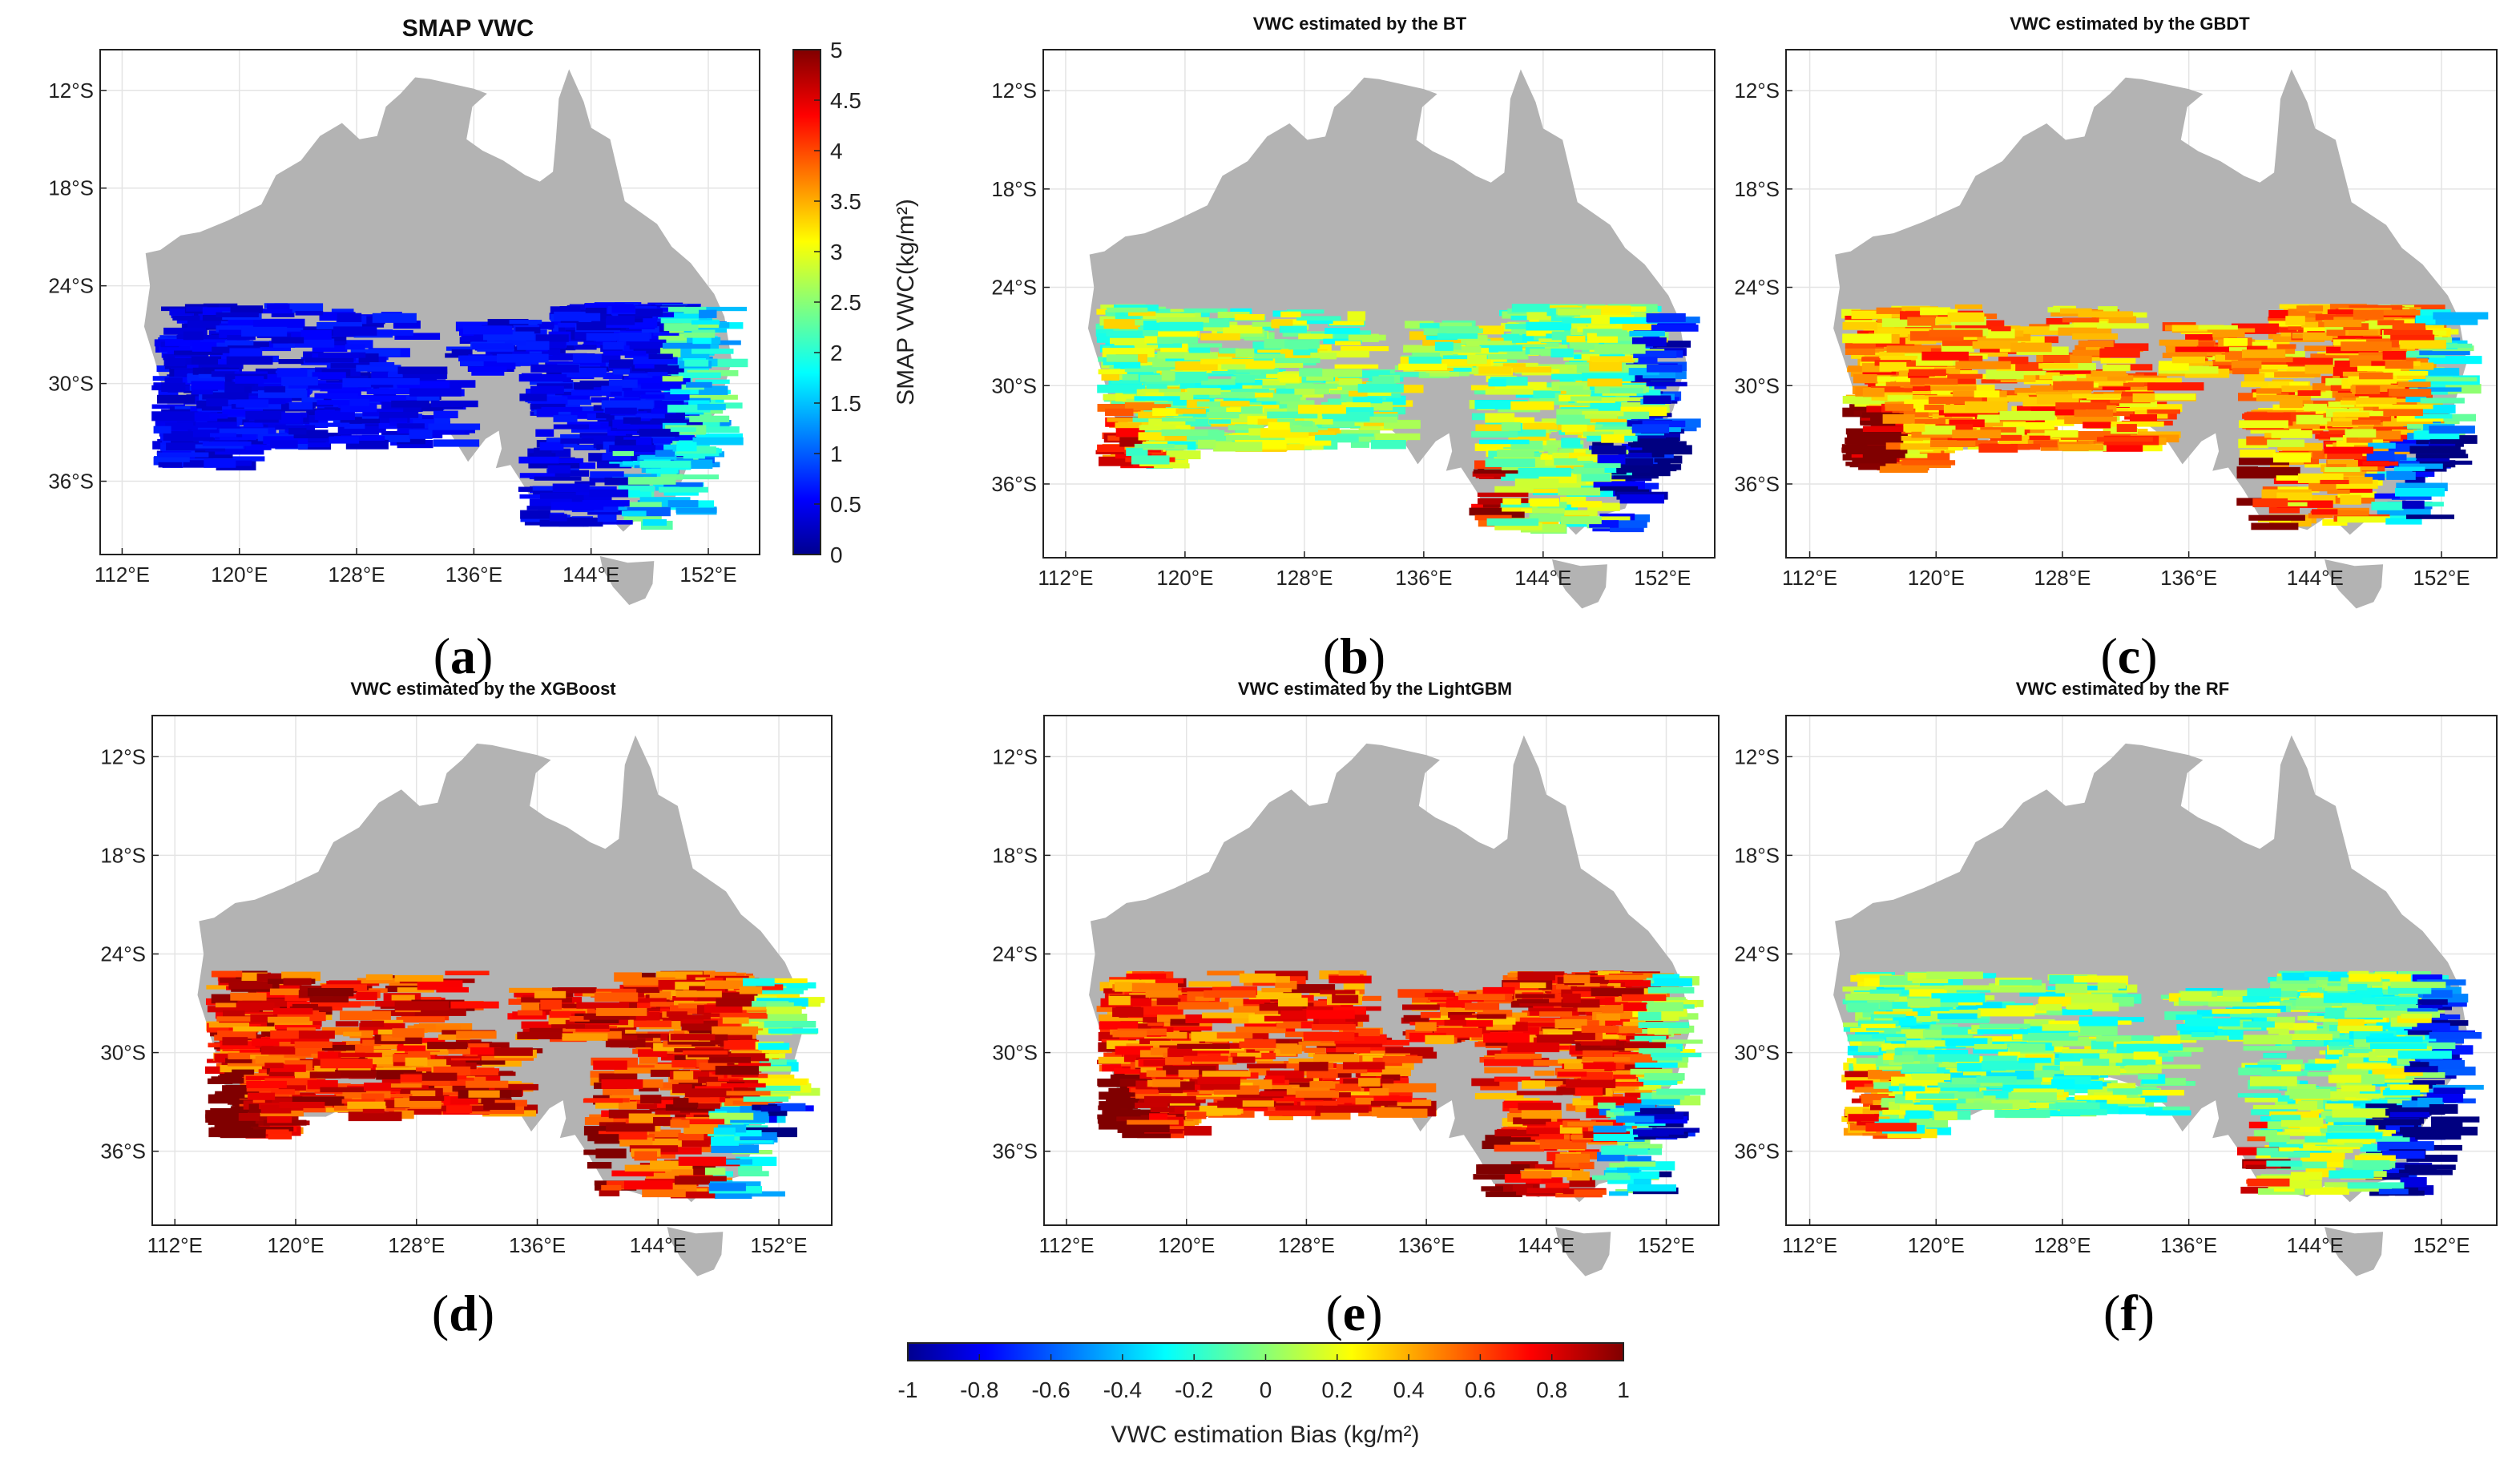  Describe the element at coordinates (1014, 189) in the screenshot. I see `latitude-tick-label: 18°S` at that location.